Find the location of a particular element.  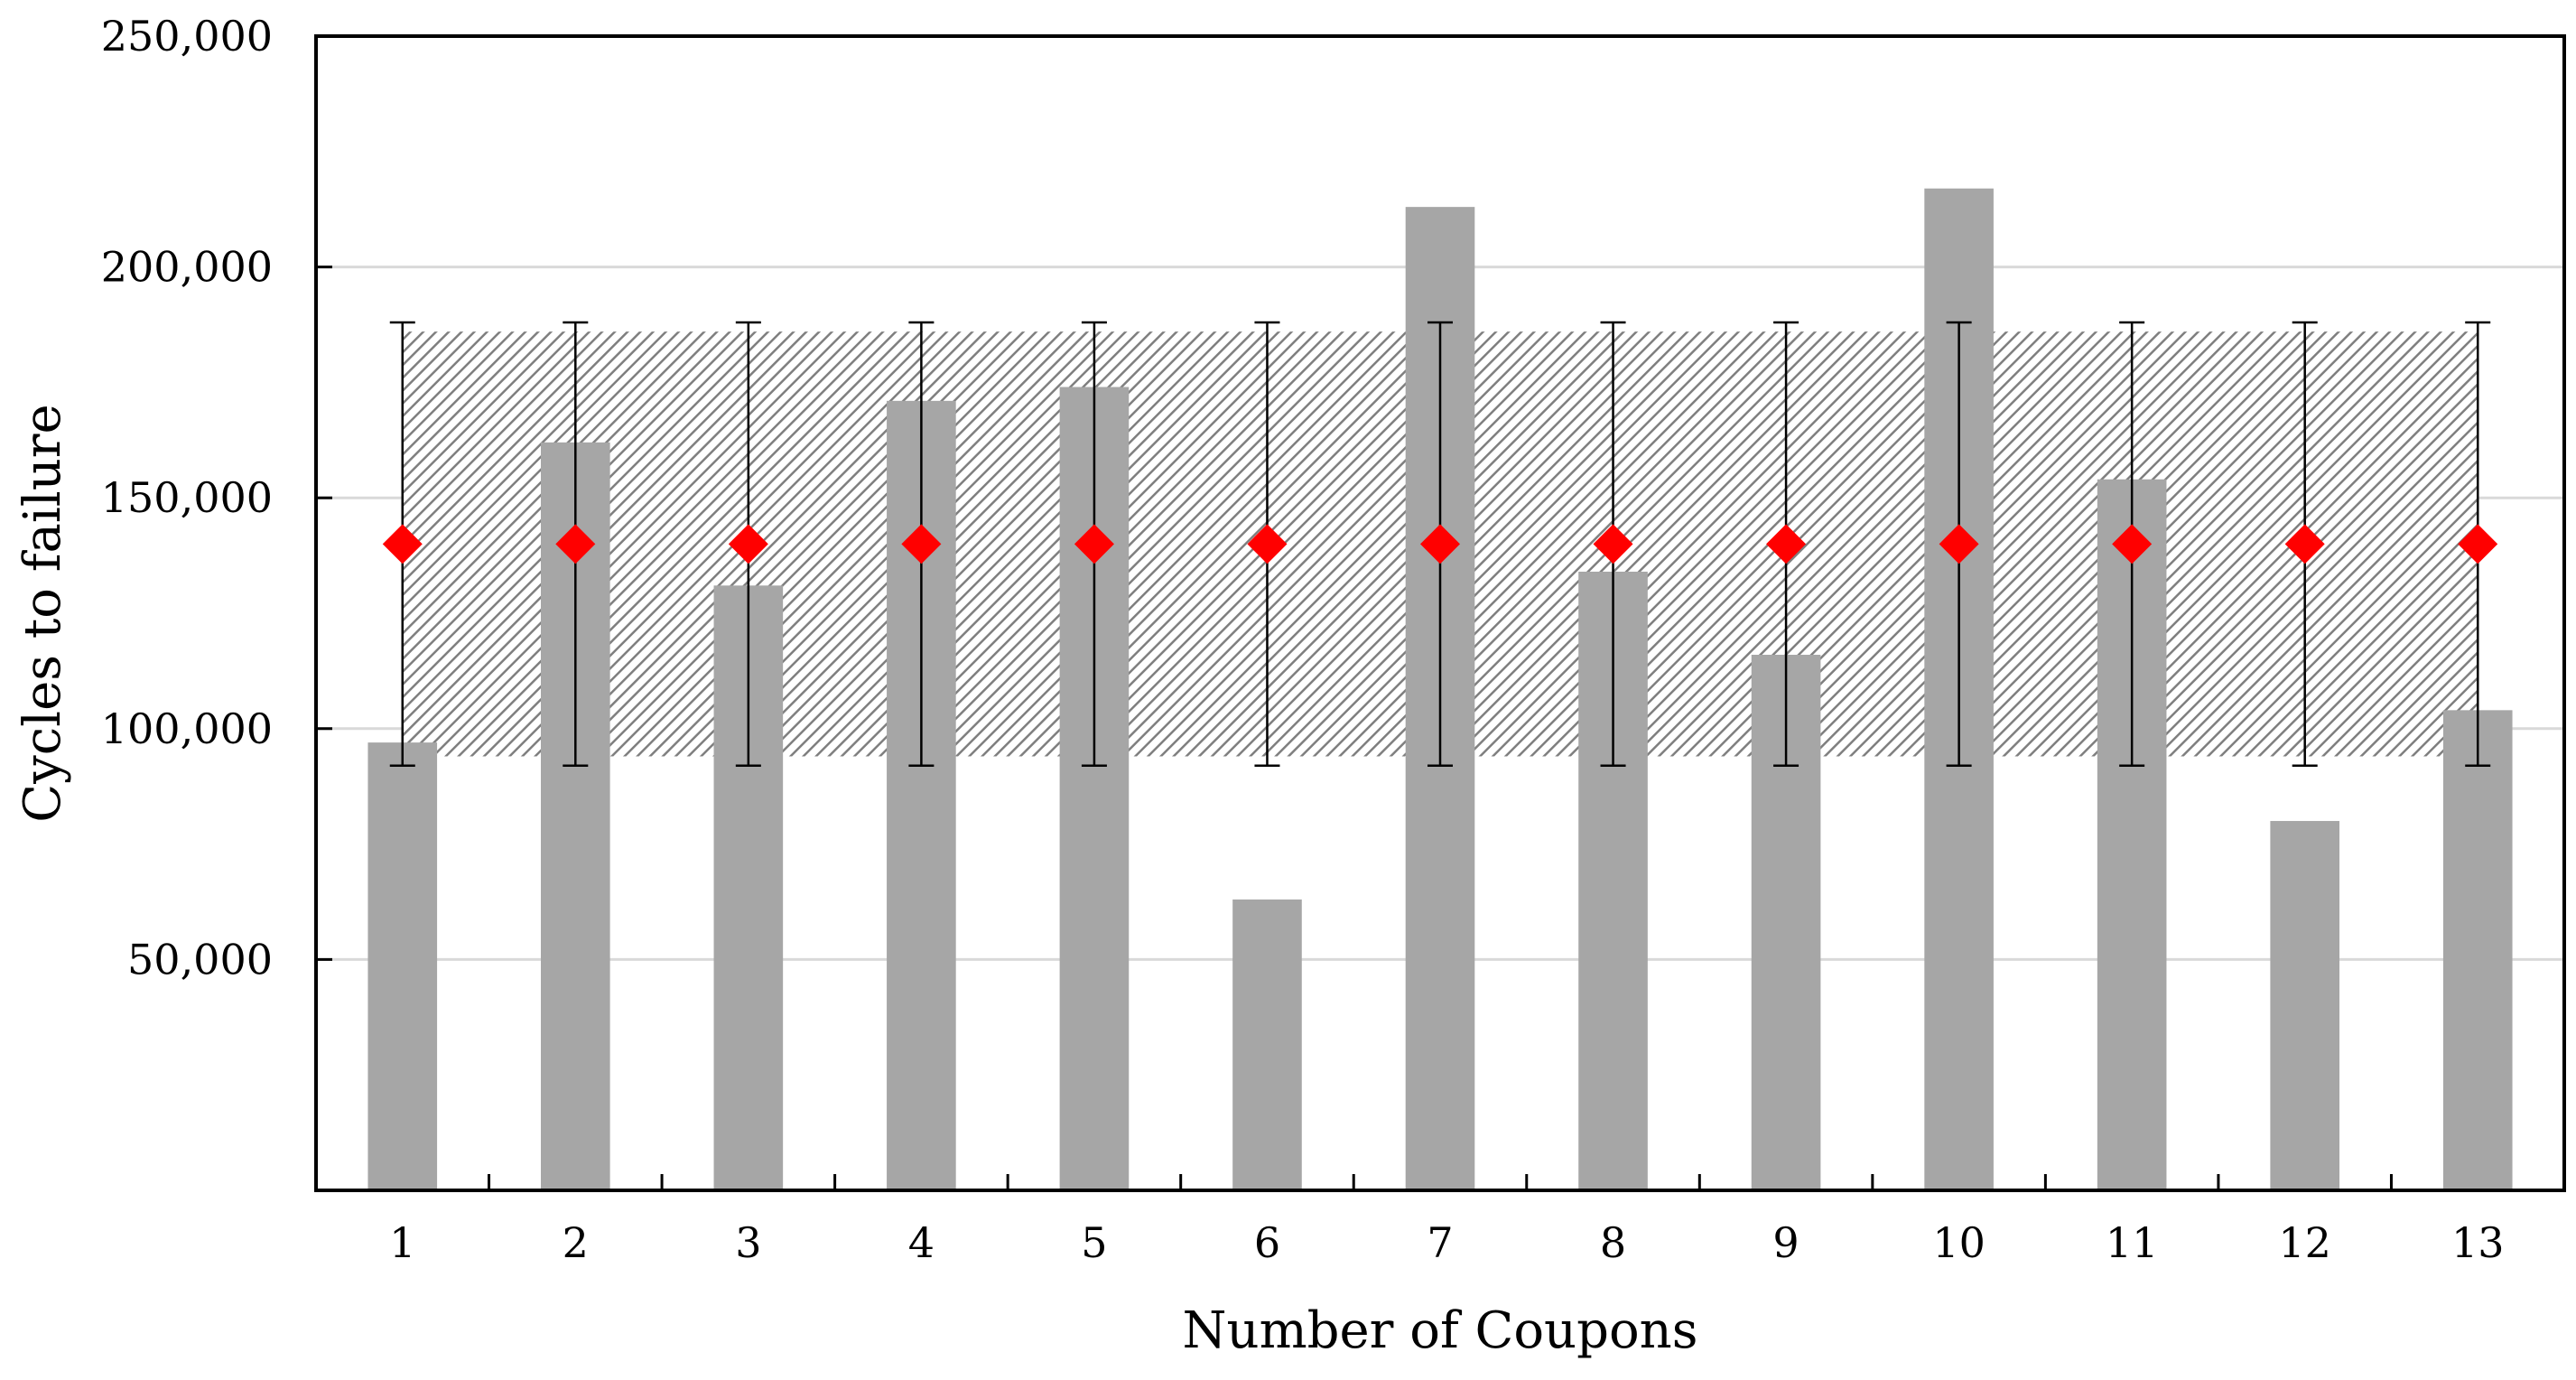

x-tick-label: 12 is located at coordinates (2304, 1242).